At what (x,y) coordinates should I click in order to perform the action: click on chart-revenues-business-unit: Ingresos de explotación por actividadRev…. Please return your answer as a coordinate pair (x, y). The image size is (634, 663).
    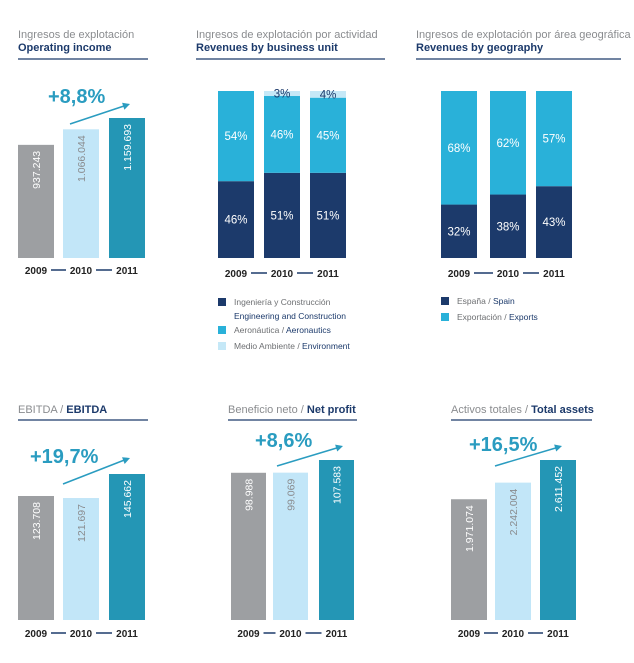
    Looking at the image, I should click on (290, 190).